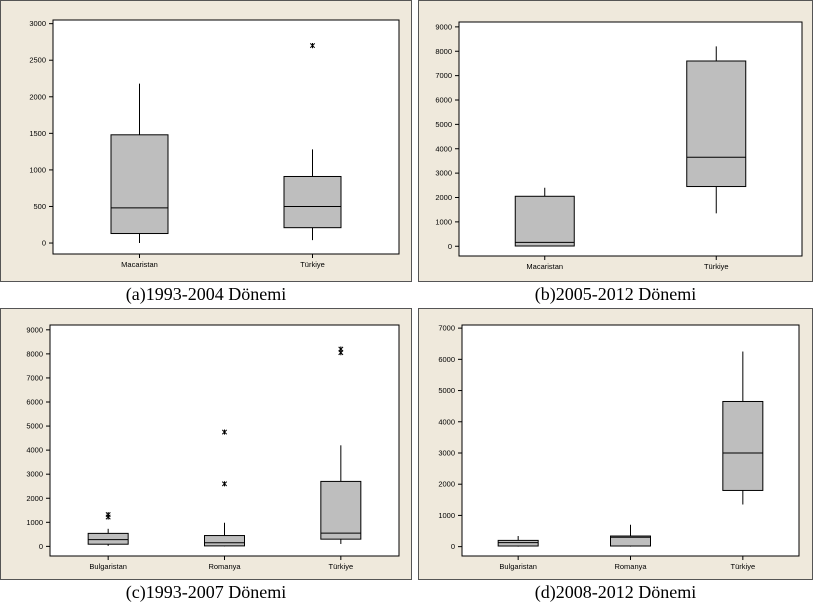  Describe the element at coordinates (206, 294) in the screenshot. I see `caption-a: (a)1993-2004 Dönemi` at that location.